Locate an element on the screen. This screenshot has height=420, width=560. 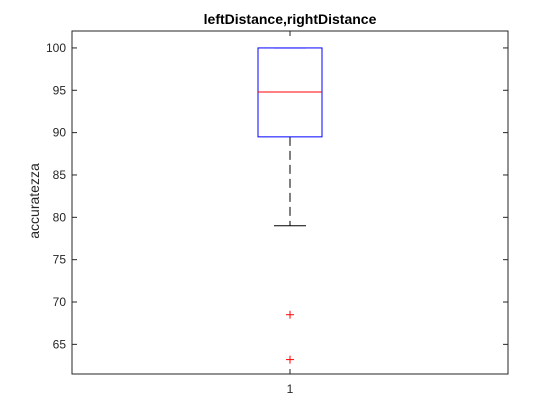
y-tick-label: 85 is located at coordinates (60, 175).